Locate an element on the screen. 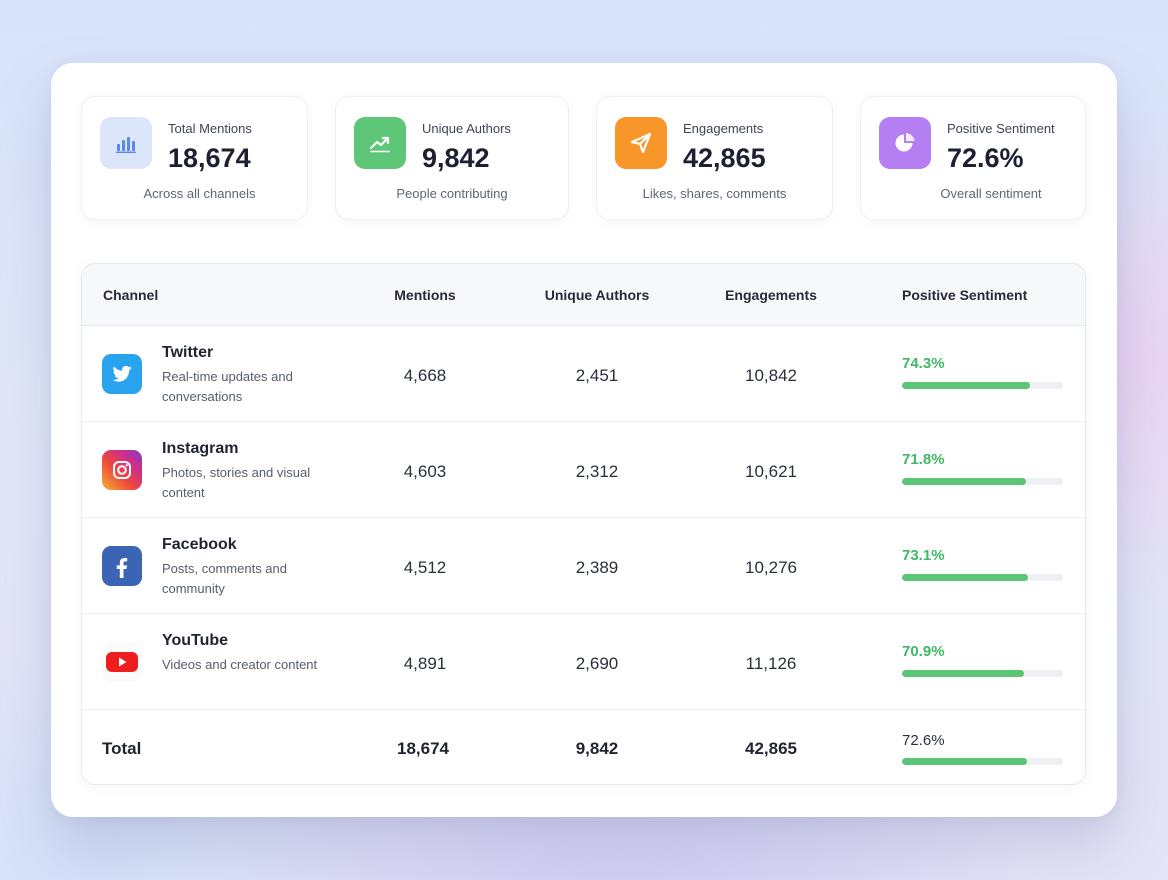 This screenshot has height=880, width=1168. twitter-icon is located at coordinates (122, 374).